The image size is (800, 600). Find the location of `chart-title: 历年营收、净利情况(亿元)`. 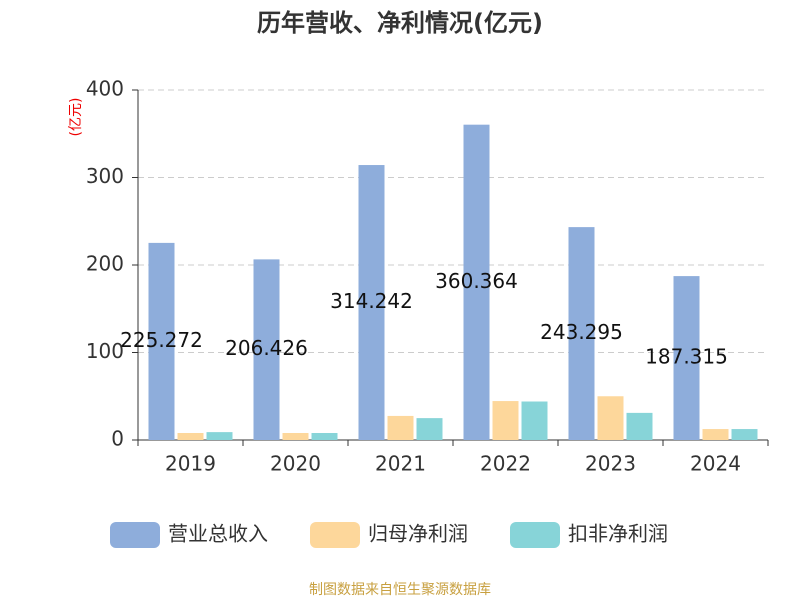

chart-title: 历年营收、净利情况(亿元) is located at coordinates (400, 23).